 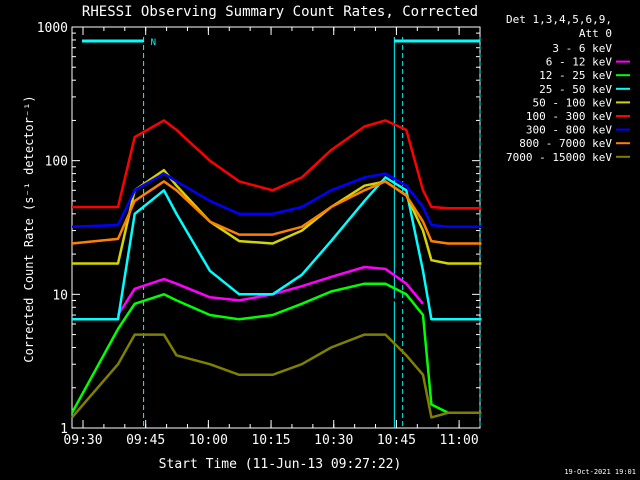 I want to click on x-tick-label: 10:30, so click(x=333, y=440).